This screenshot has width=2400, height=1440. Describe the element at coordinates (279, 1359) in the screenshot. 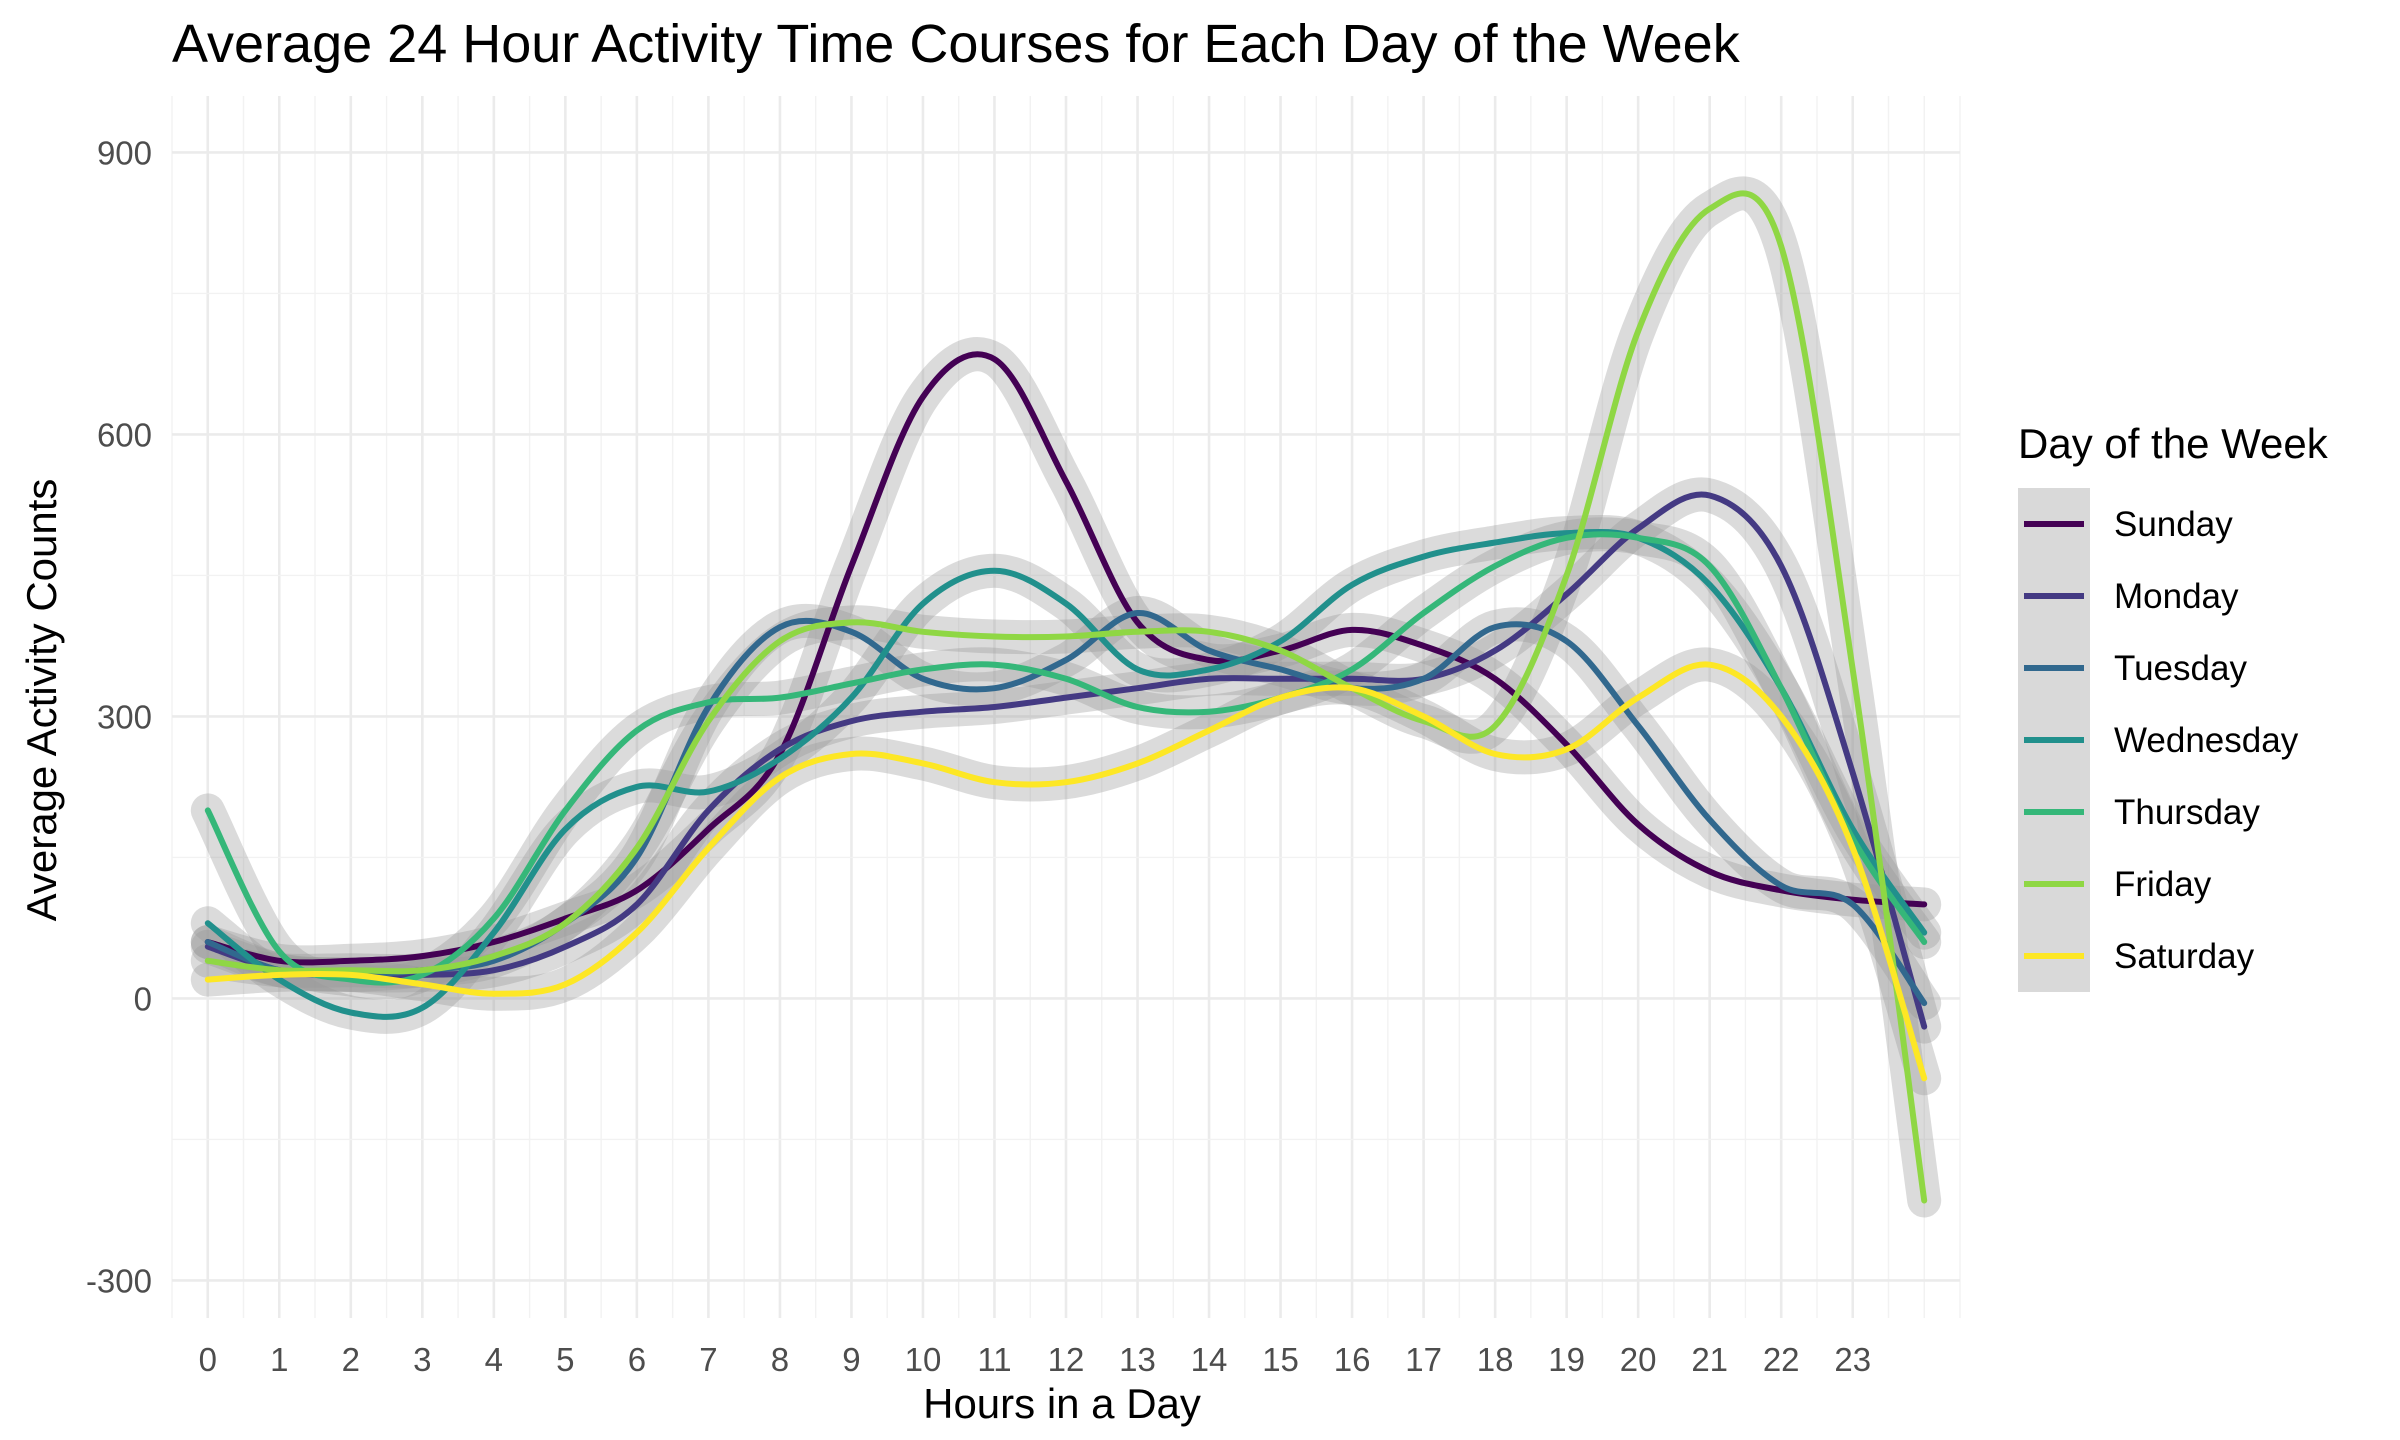

I see `x-tick-label: 1` at that location.